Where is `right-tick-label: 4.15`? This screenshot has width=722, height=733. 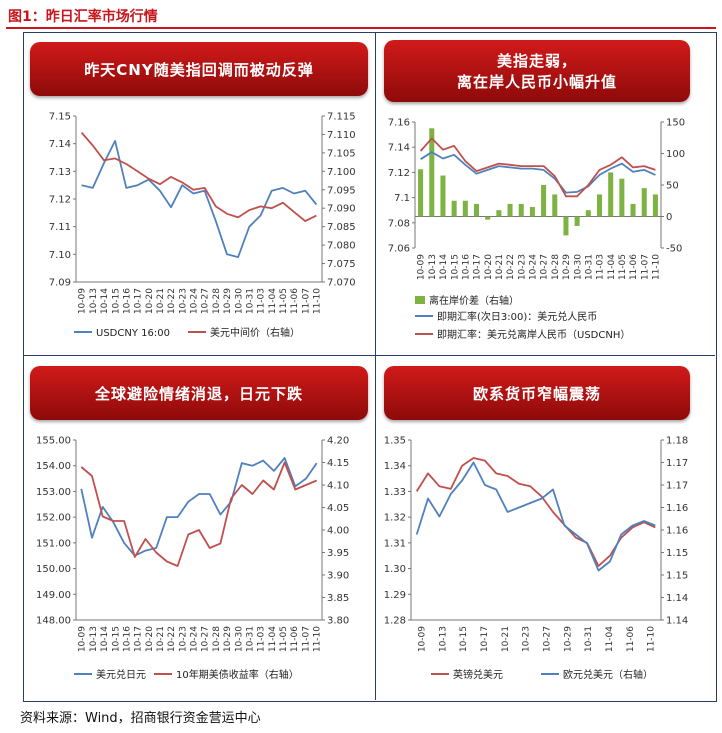 right-tick-label: 4.15 is located at coordinates (338, 463).